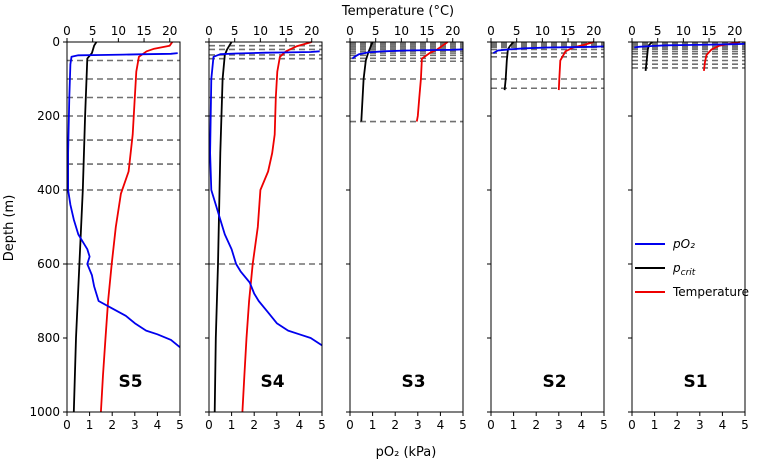 This screenshot has width=765, height=460. I want to click on top-axis-title: Temperature (°C), so click(397, 11).